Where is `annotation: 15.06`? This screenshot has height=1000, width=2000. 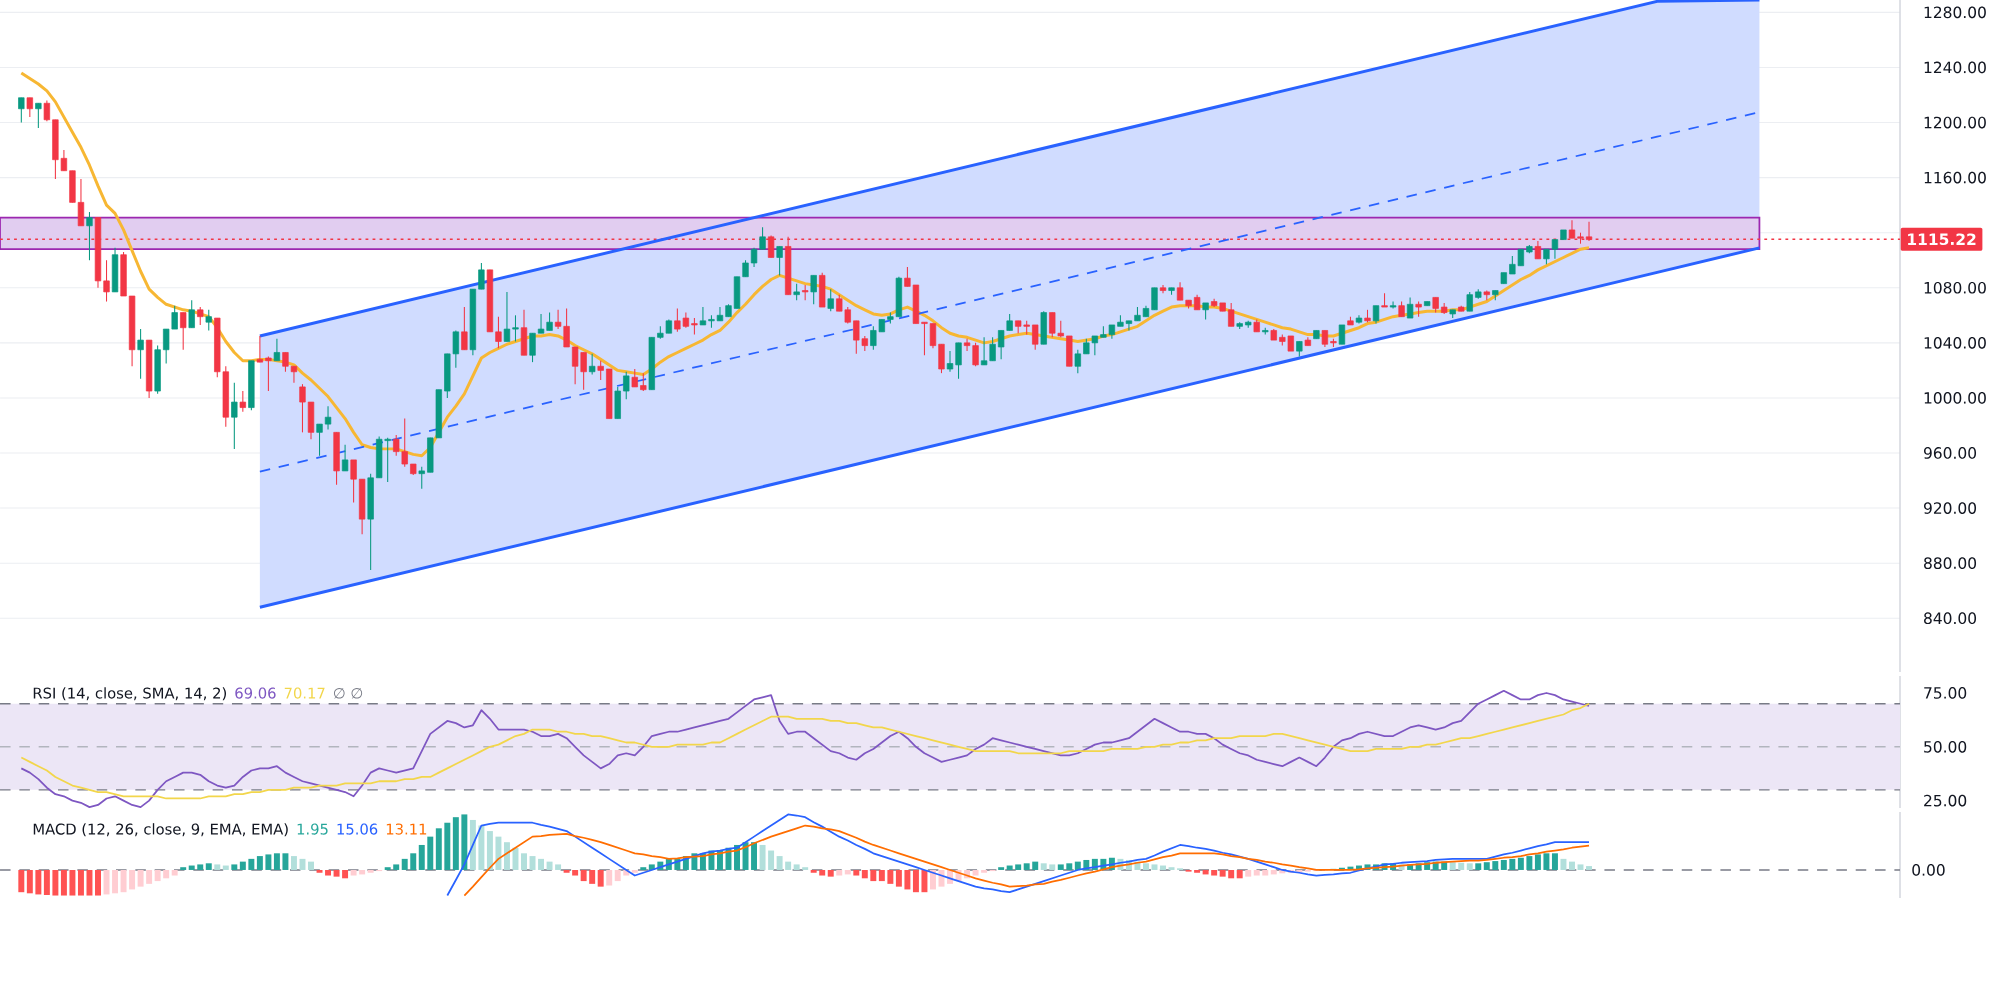 annotation: 15.06 is located at coordinates (357, 829).